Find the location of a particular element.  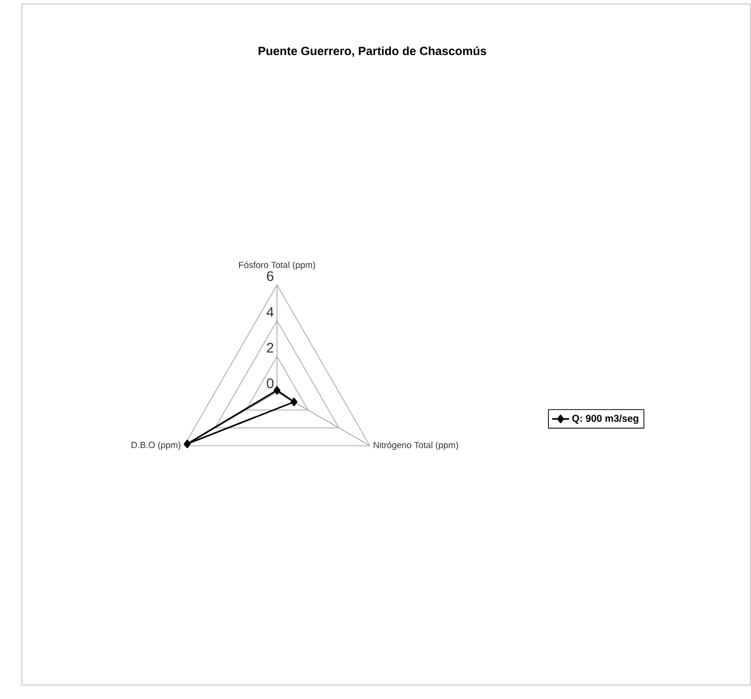

y-tick-label: 2 is located at coordinates (270, 347).